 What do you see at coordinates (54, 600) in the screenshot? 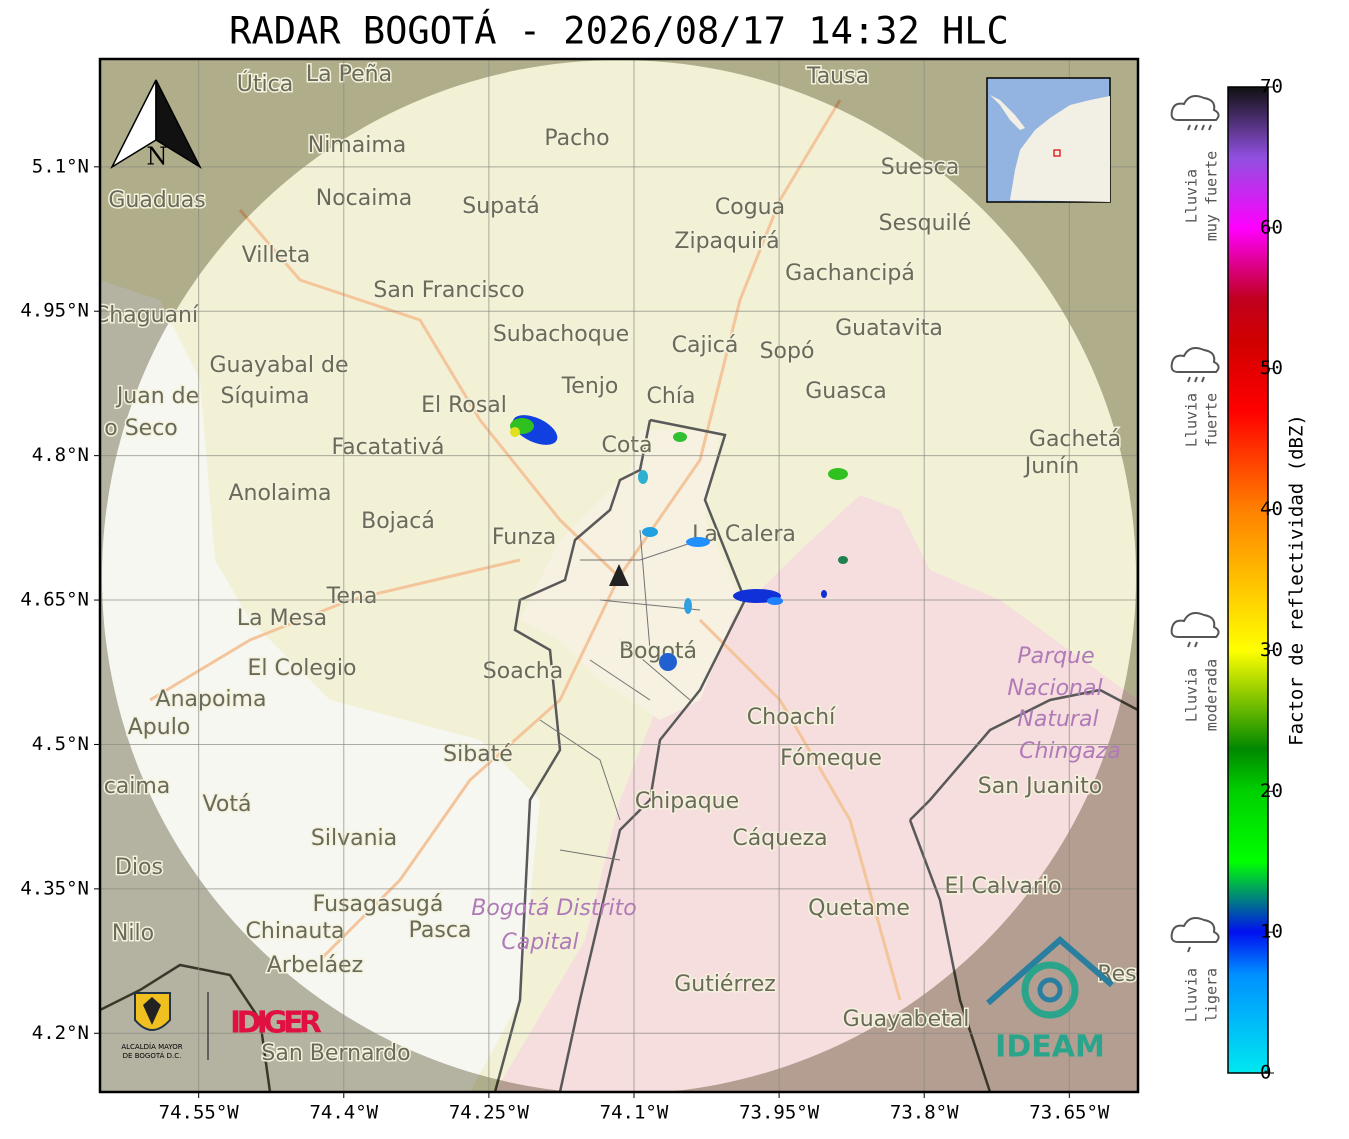
I see `lat-tick-label: 4.65°N` at bounding box center [54, 600].